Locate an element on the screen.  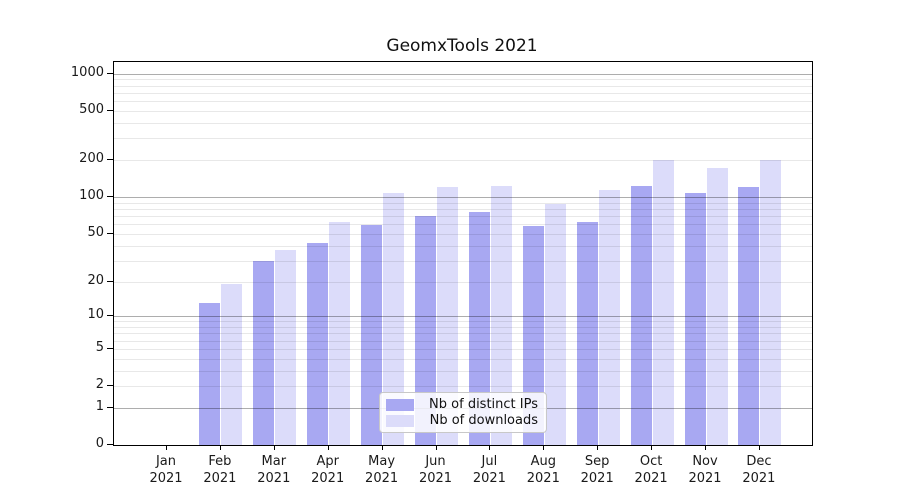
bar-distinct-ips-sep is located at coordinates (587, 333).